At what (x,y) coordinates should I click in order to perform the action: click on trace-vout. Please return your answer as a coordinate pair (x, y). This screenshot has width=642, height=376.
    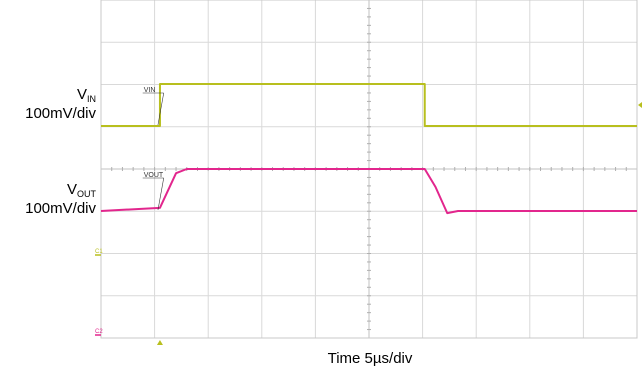
    Looking at the image, I should click on (368, 191).